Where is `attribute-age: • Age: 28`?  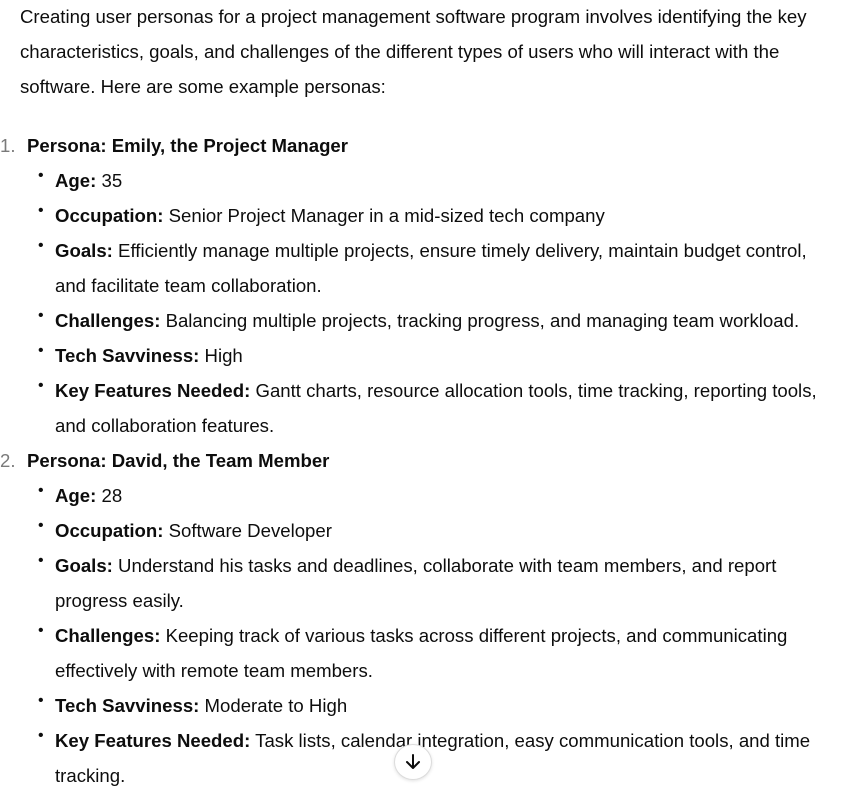
attribute-age: • Age: 28 is located at coordinates (452, 495).